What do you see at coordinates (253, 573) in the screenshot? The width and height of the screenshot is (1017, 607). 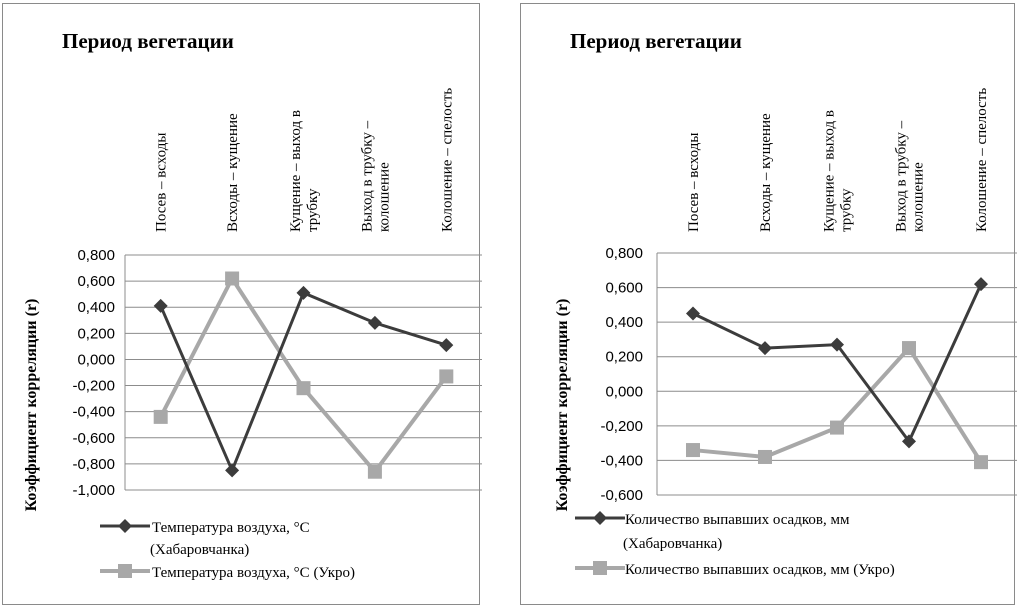 I see `legend-label: Температура воздуха, °С (Укро)` at bounding box center [253, 573].